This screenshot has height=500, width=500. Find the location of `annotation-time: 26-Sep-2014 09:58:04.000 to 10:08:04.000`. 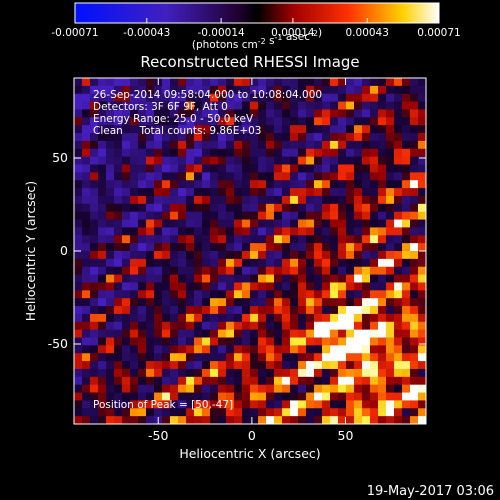

annotation-time: 26-Sep-2014 09:58:04.000 to 10:08:04.000 is located at coordinates (207, 95).